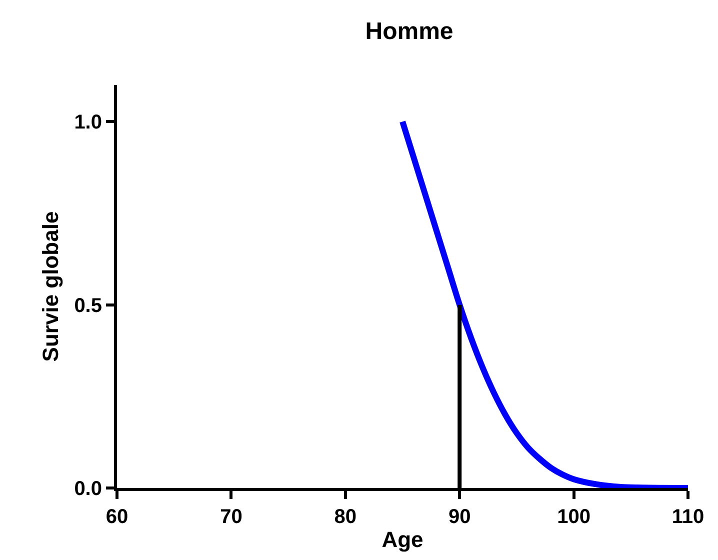  I want to click on x-tick-label: 70, so click(231, 517).